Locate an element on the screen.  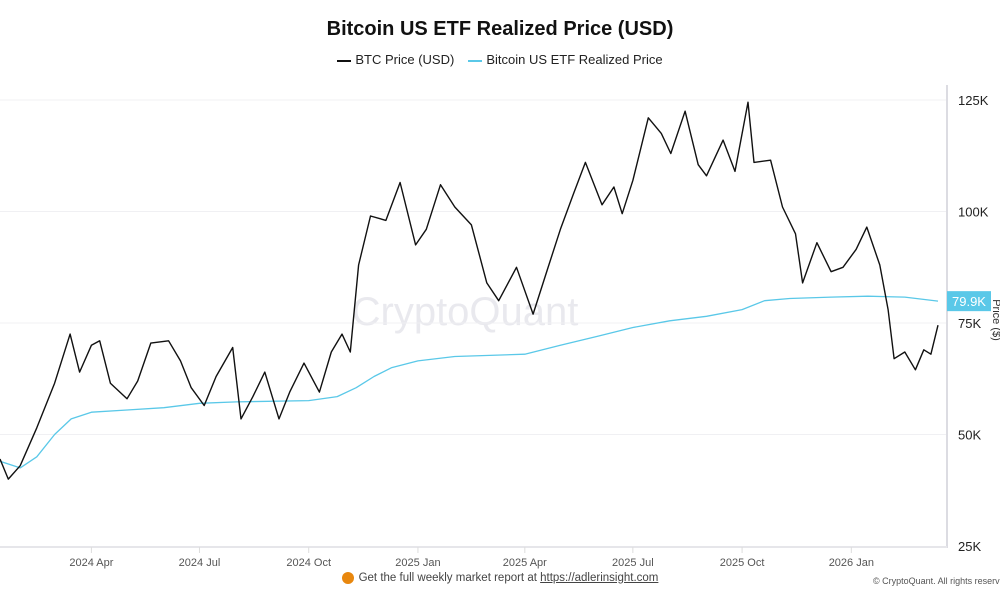
y-tick-label: 75K is located at coordinates (969, 323).